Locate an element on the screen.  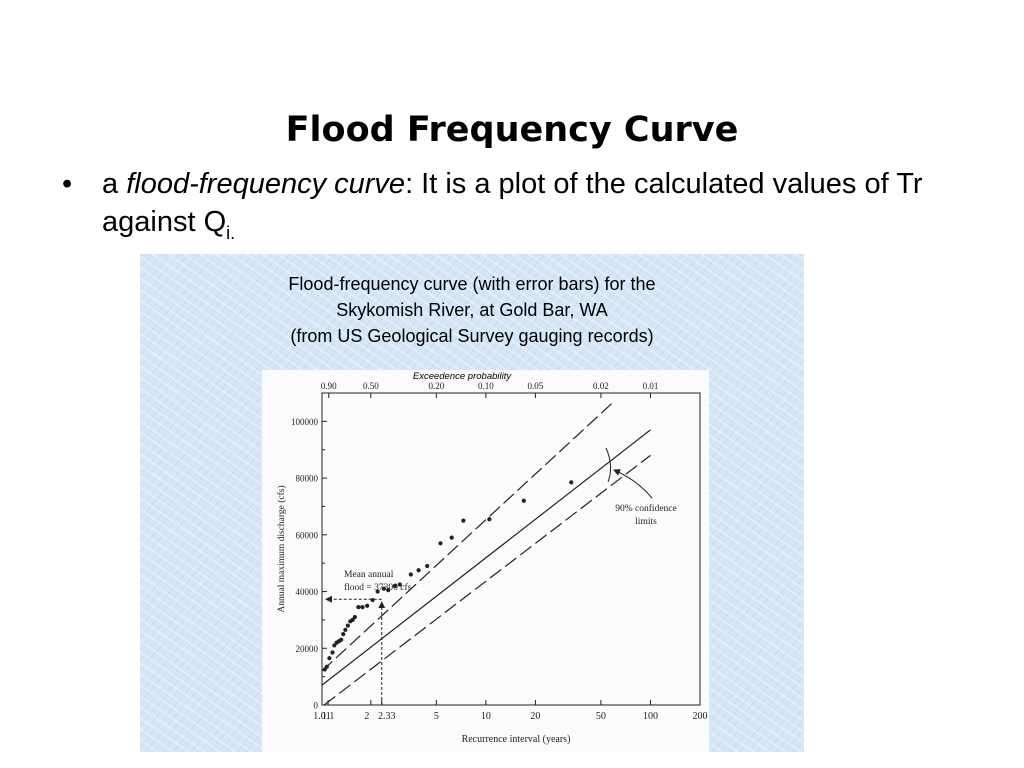
top-tick-label: 0.50 is located at coordinates (371, 386).